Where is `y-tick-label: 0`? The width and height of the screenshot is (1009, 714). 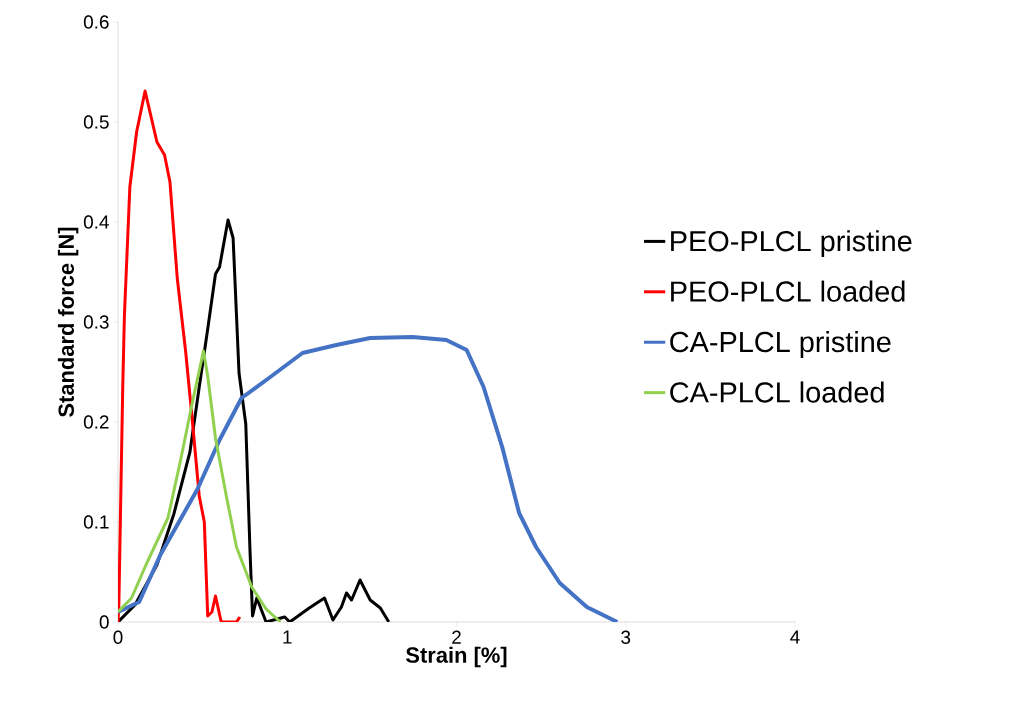 y-tick-label: 0 is located at coordinates (104, 622).